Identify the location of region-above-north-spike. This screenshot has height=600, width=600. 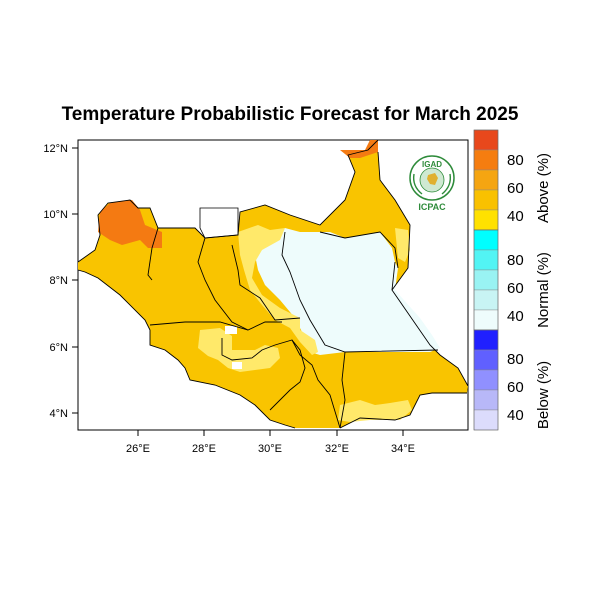
(359, 149).